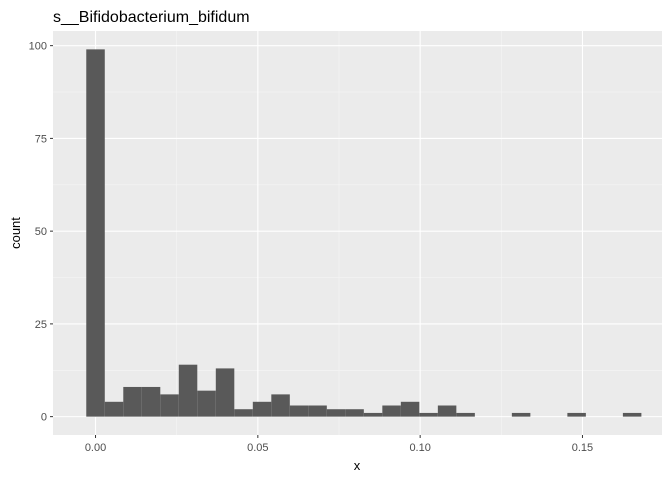  What do you see at coordinates (38, 47) in the screenshot?
I see `y-tick-label: 100` at bounding box center [38, 47].